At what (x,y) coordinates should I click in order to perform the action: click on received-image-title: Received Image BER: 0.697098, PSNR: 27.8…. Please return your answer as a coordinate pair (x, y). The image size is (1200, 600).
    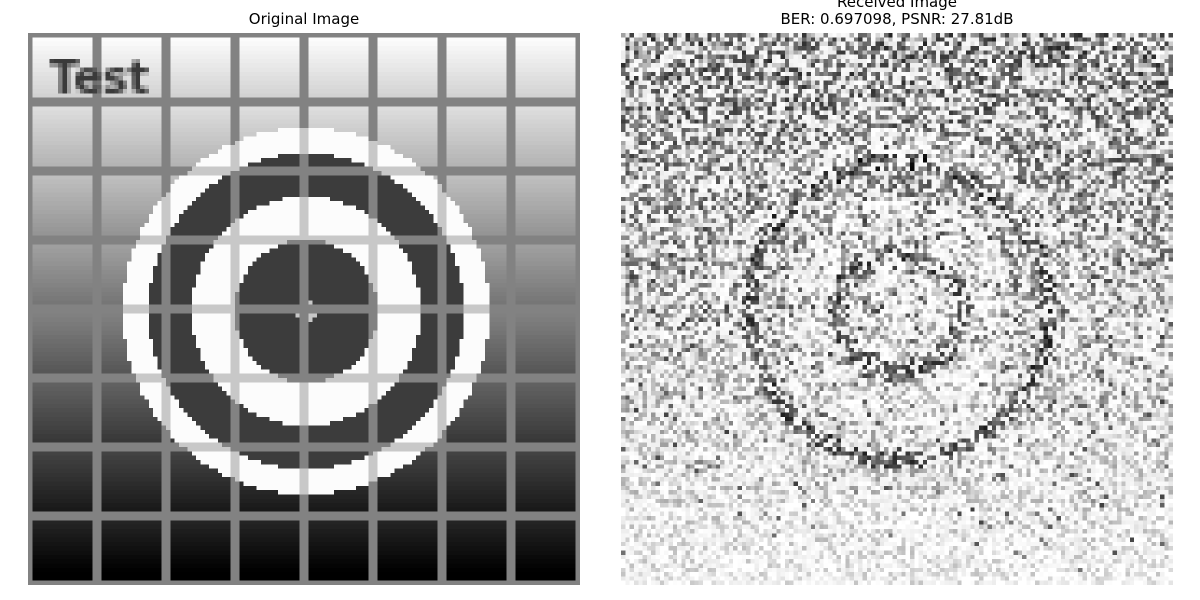
    Looking at the image, I should click on (897, 14).